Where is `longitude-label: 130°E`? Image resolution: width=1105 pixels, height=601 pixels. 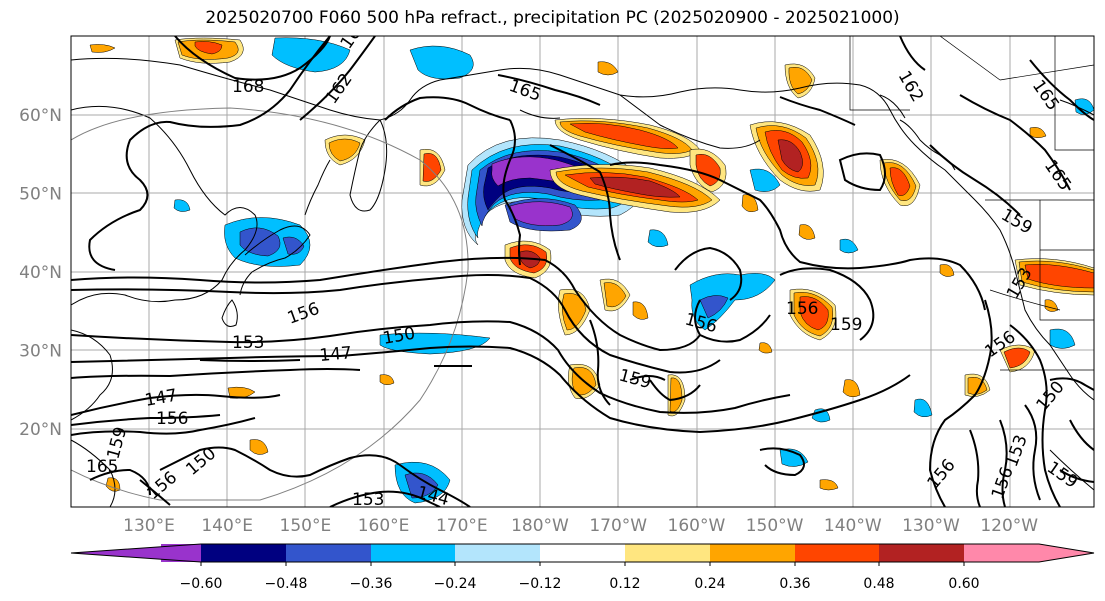 longitude-label: 130°E is located at coordinates (149, 526).